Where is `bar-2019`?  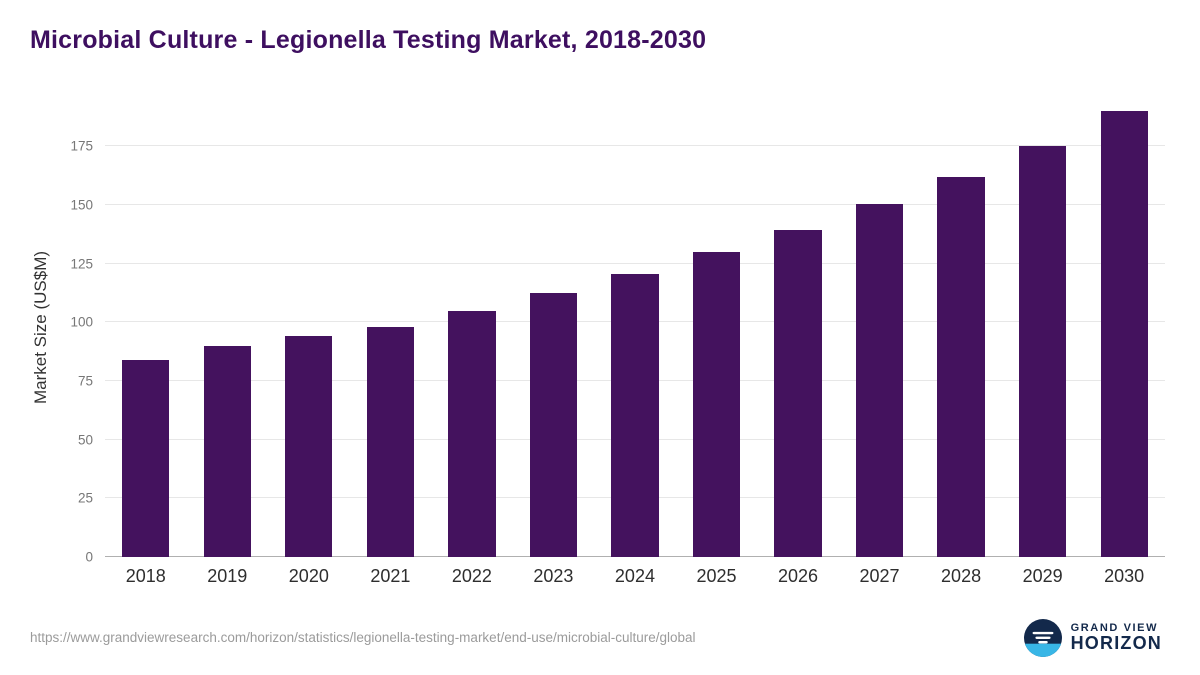
bar-2019 is located at coordinates (227, 451).